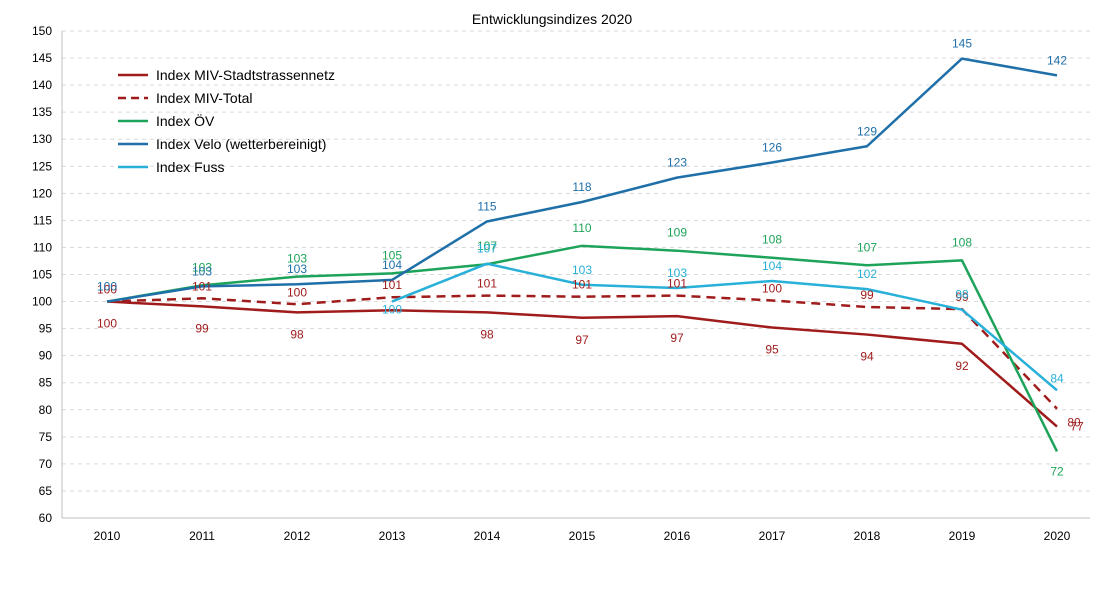  Describe the element at coordinates (772, 536) in the screenshot. I see `x-tick-label: 2017` at that location.